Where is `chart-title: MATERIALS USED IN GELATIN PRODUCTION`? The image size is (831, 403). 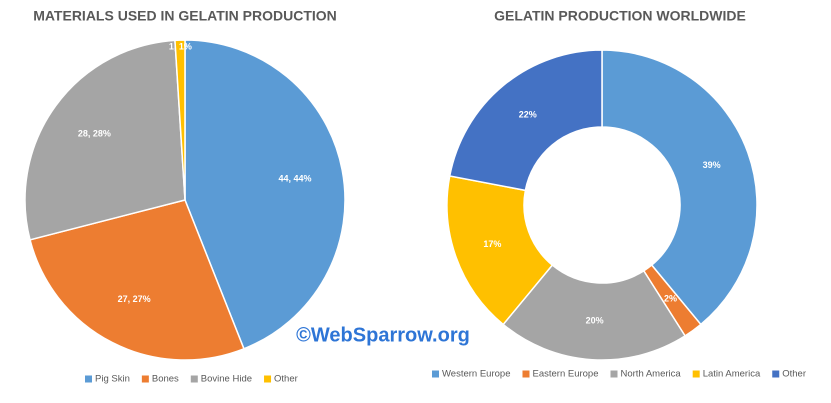
chart-title: MATERIALS USED IN GELATIN PRODUCTION is located at coordinates (185, 16).